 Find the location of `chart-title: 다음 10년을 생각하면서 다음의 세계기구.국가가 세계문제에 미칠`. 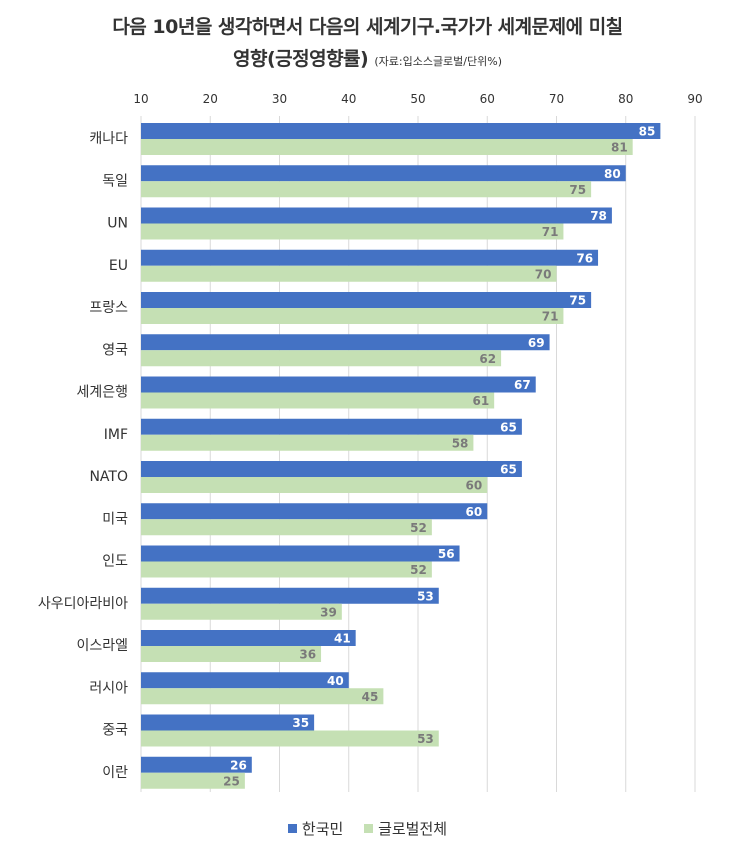

chart-title: 다음 10년을 생각하면서 다음의 세계기구.국가가 세계문제에 미칠 is located at coordinates (367, 27).